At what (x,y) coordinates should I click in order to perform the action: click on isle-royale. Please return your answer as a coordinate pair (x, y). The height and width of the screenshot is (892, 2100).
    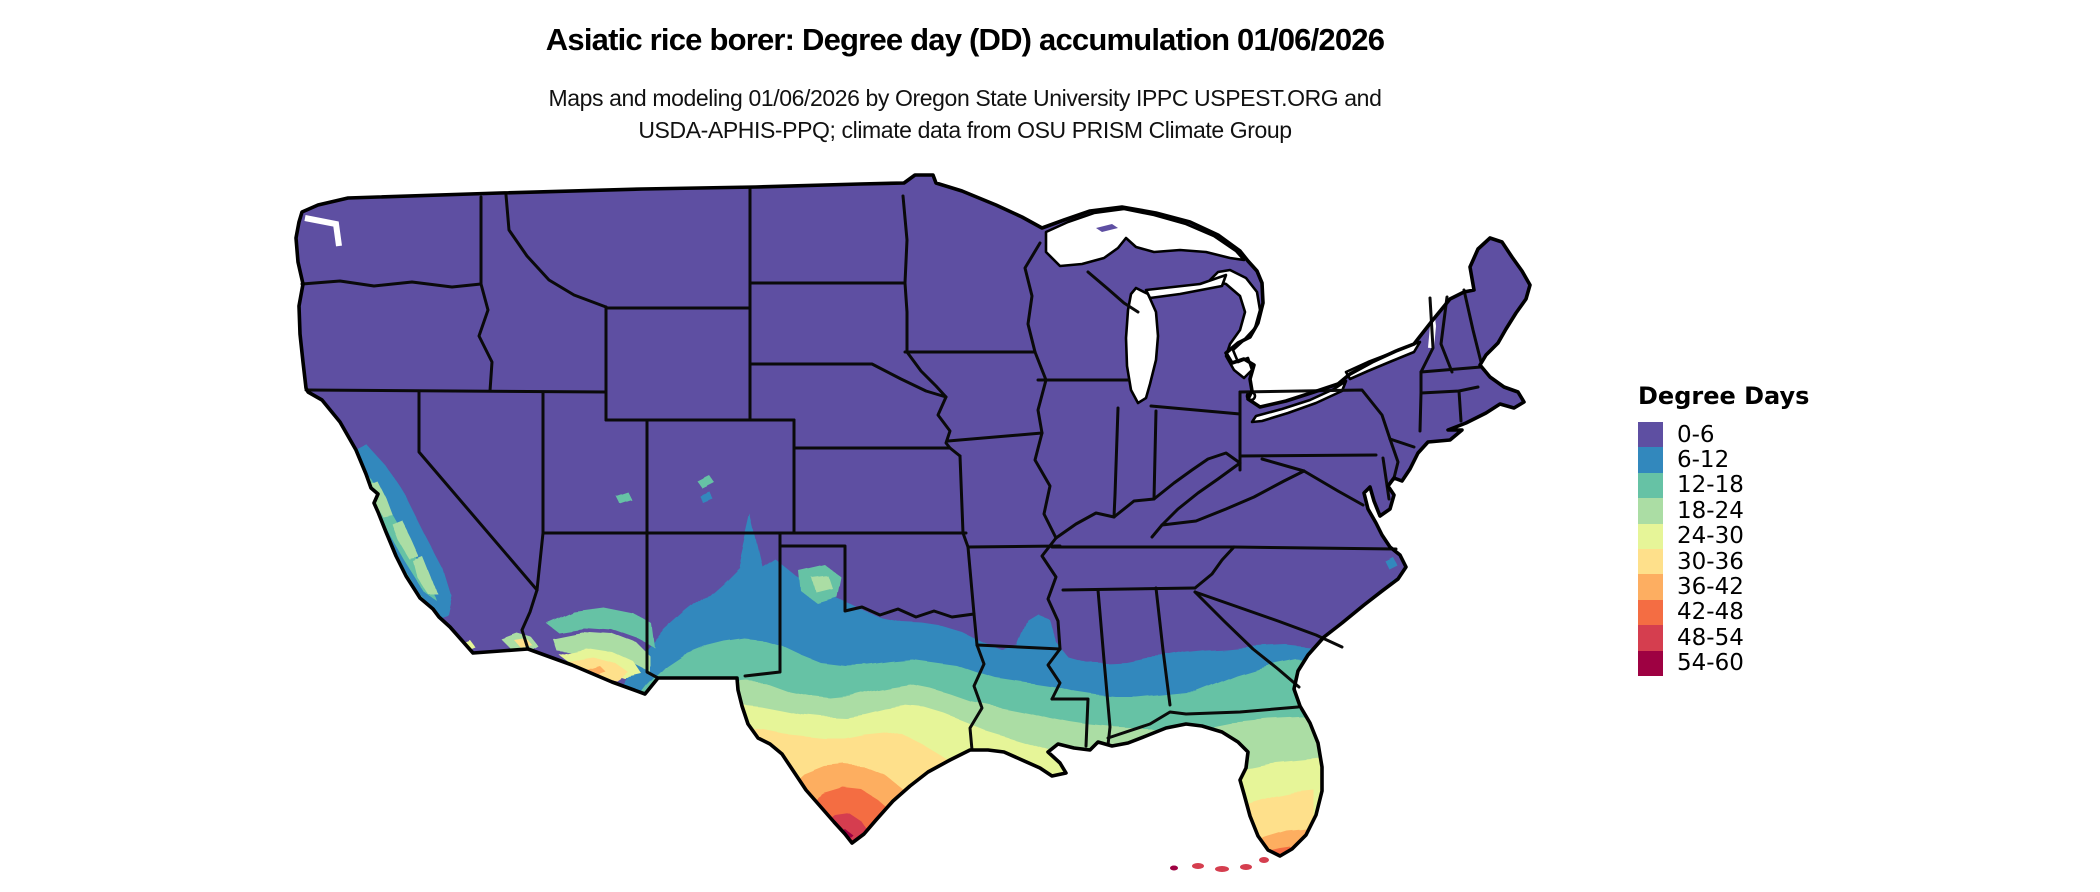
    Looking at the image, I should click on (1107, 228).